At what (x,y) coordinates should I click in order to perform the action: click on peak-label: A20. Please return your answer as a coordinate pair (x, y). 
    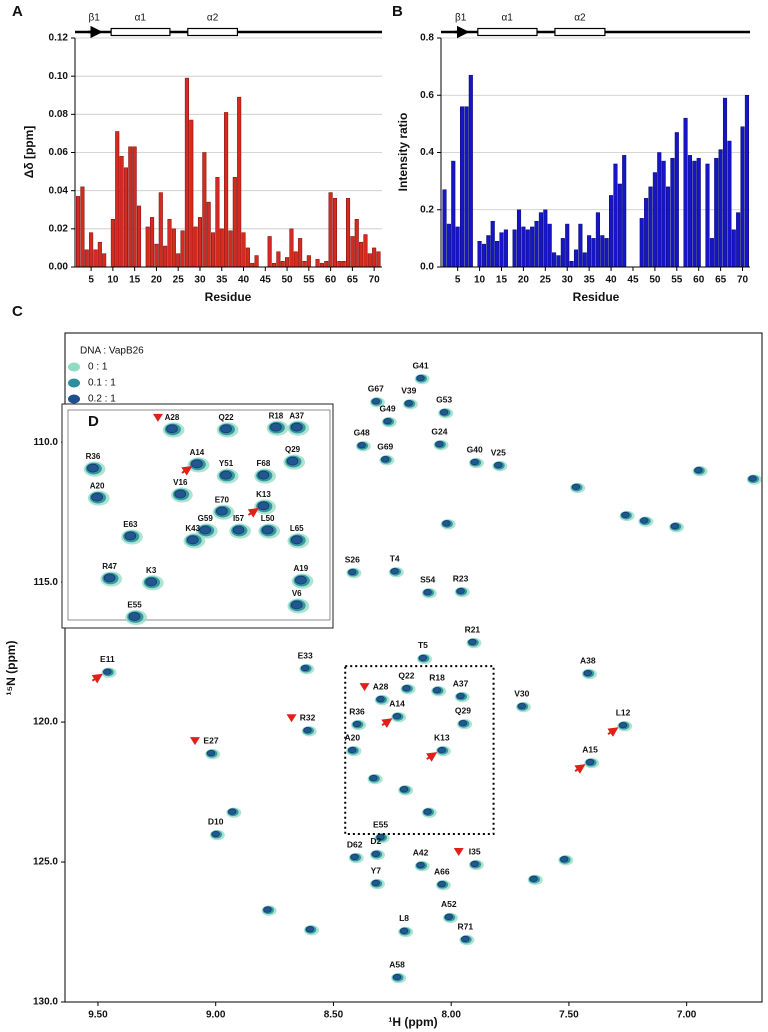
    Looking at the image, I should click on (97, 485).